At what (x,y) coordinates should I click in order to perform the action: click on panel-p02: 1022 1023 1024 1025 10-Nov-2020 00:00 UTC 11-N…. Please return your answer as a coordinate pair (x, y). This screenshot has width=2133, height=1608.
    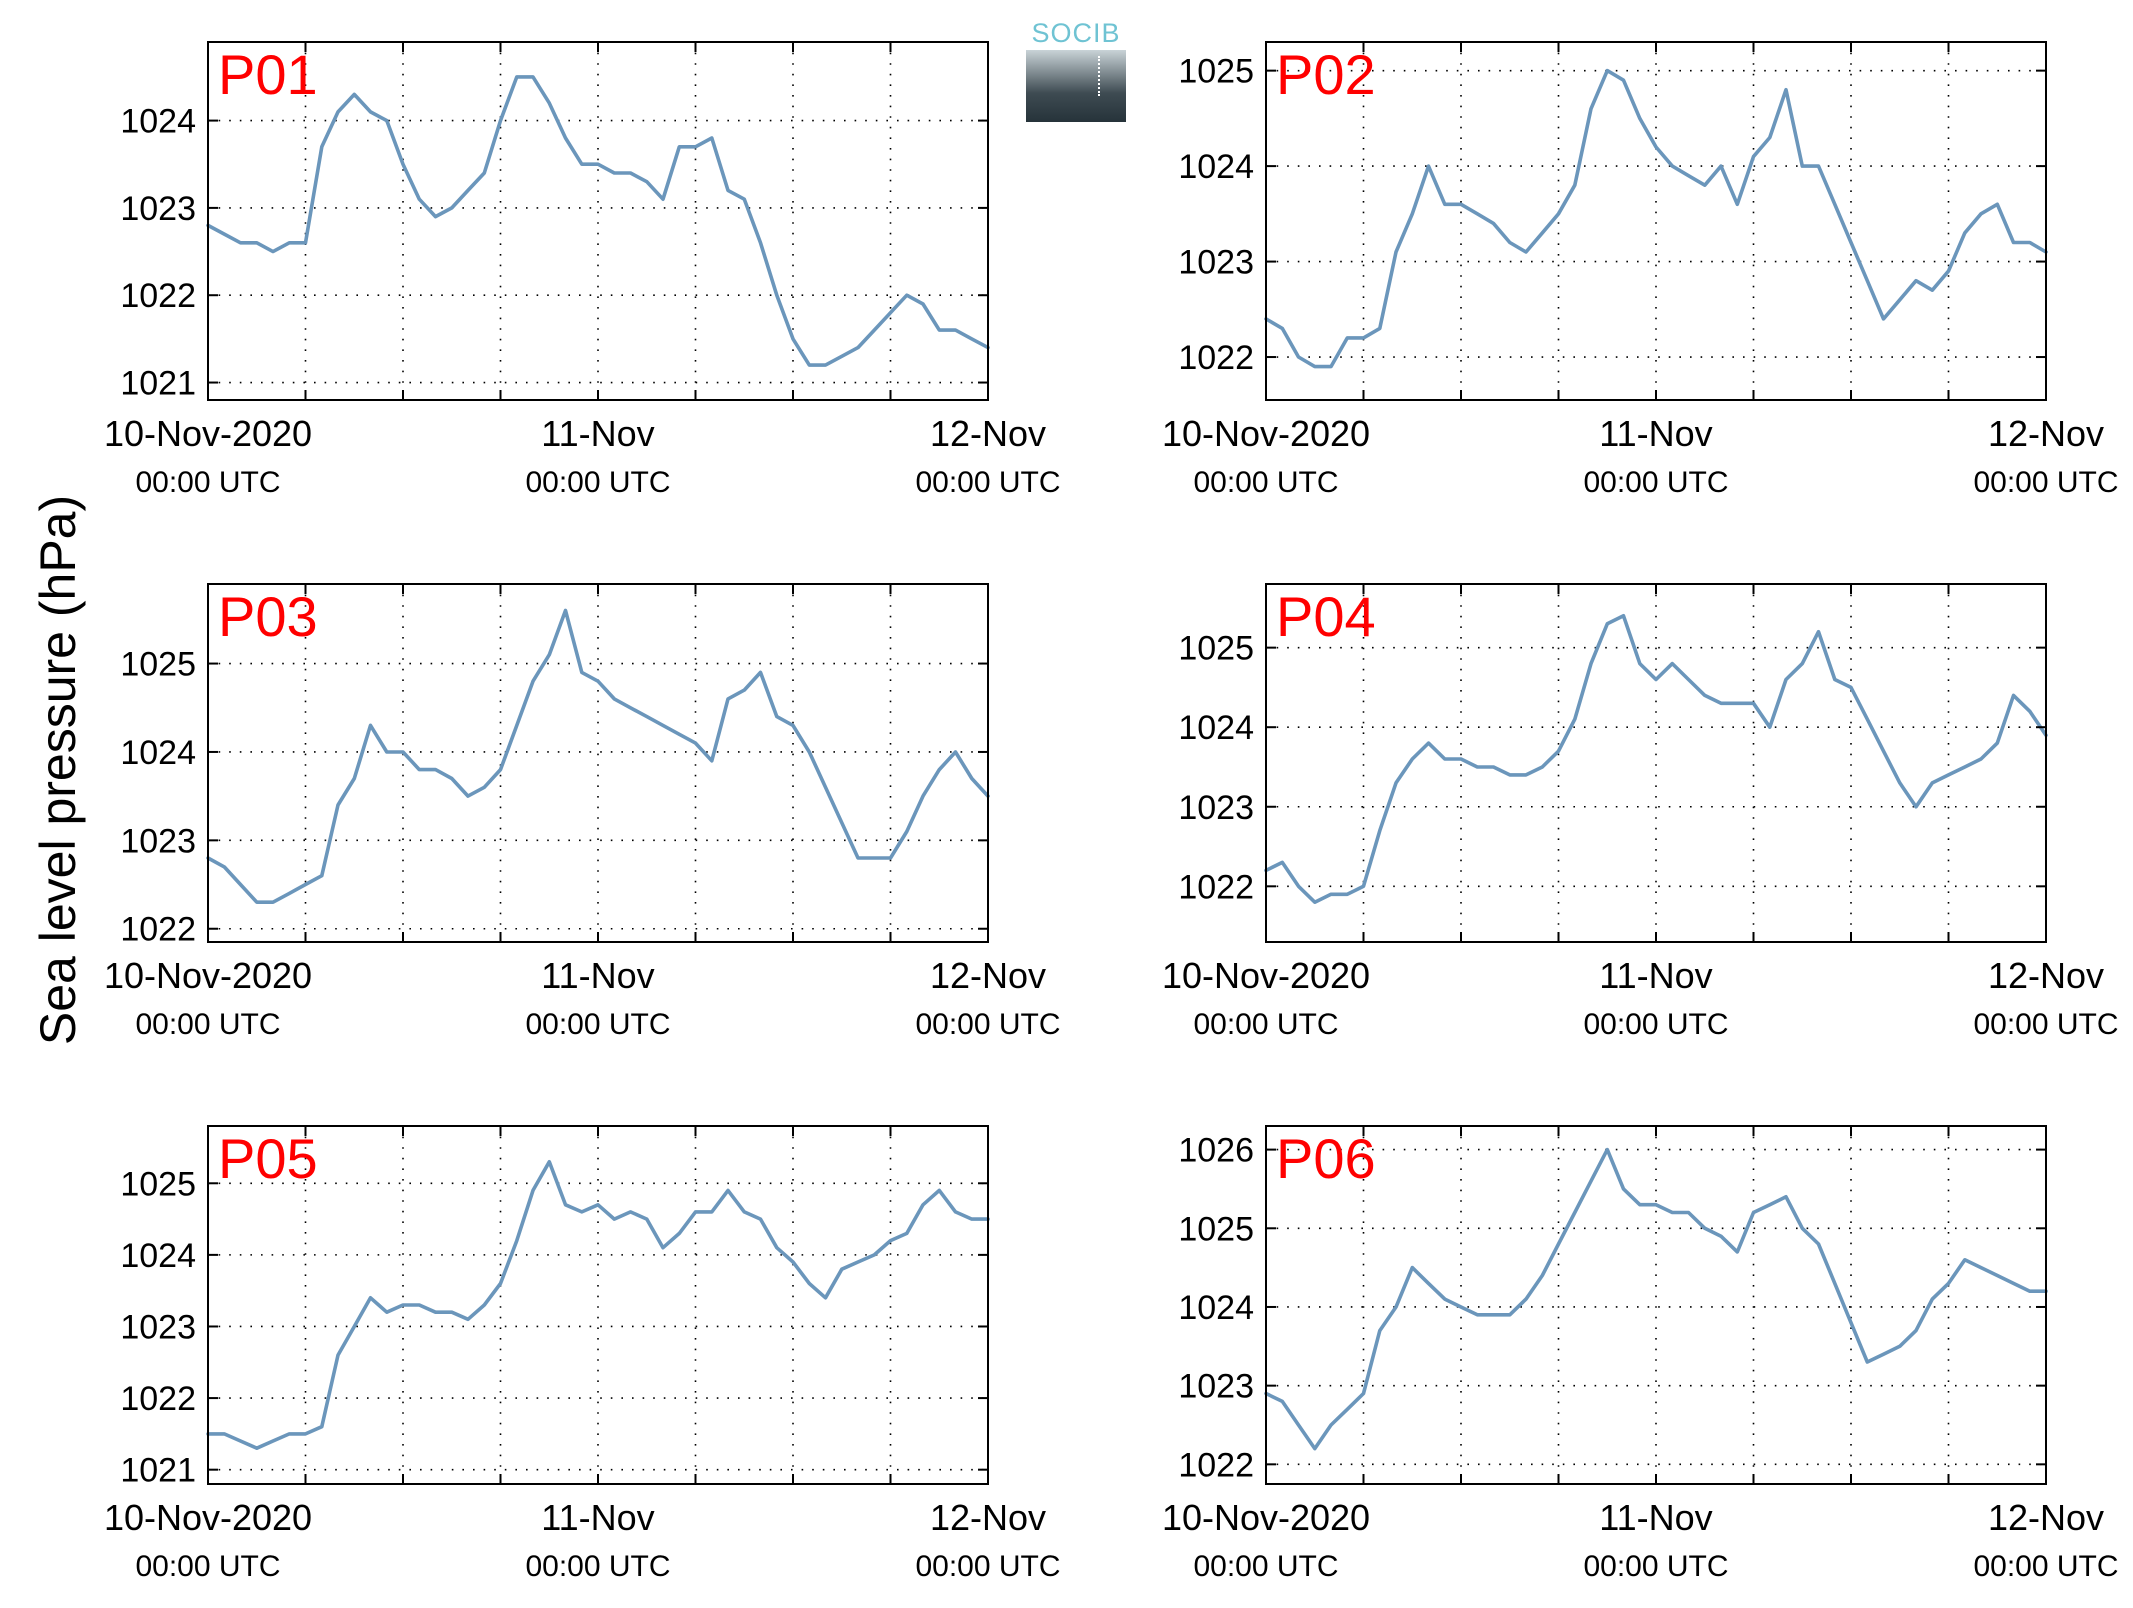
    Looking at the image, I should click on (1640, 270).